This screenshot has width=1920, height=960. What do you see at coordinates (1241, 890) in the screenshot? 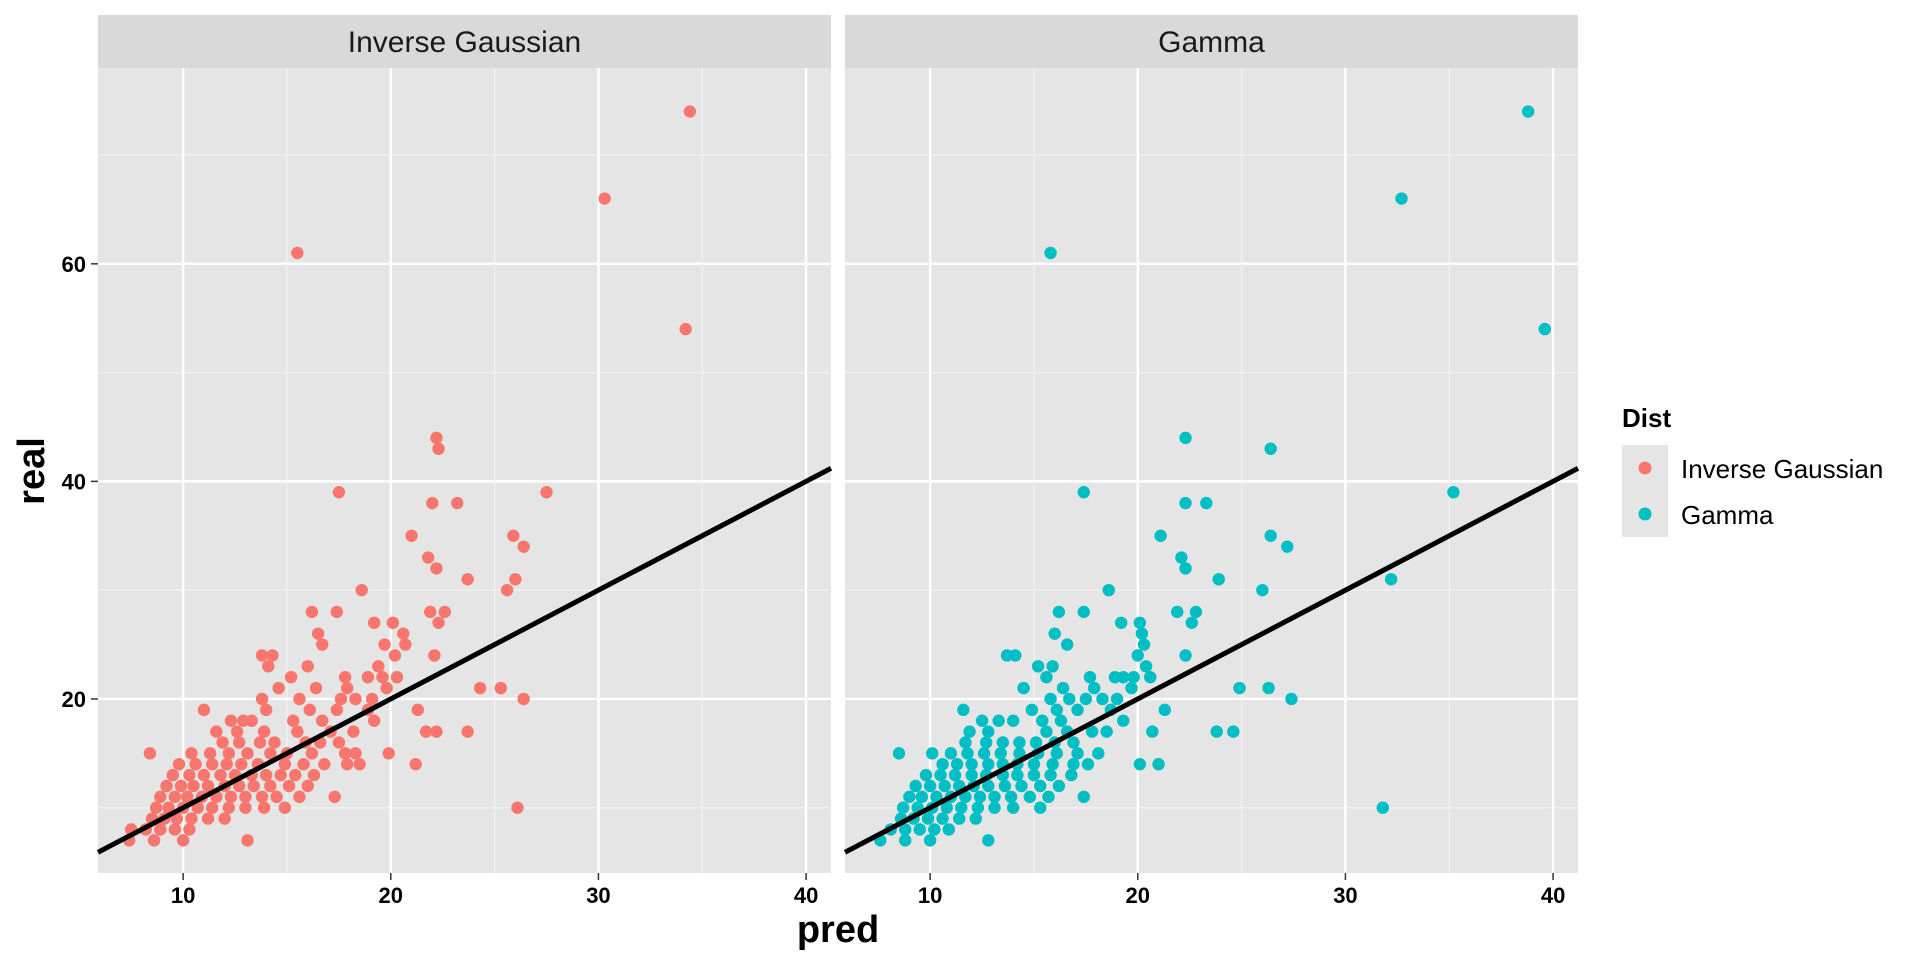
I see `x-axis-ticks: 10 20 30 40` at bounding box center [1241, 890].